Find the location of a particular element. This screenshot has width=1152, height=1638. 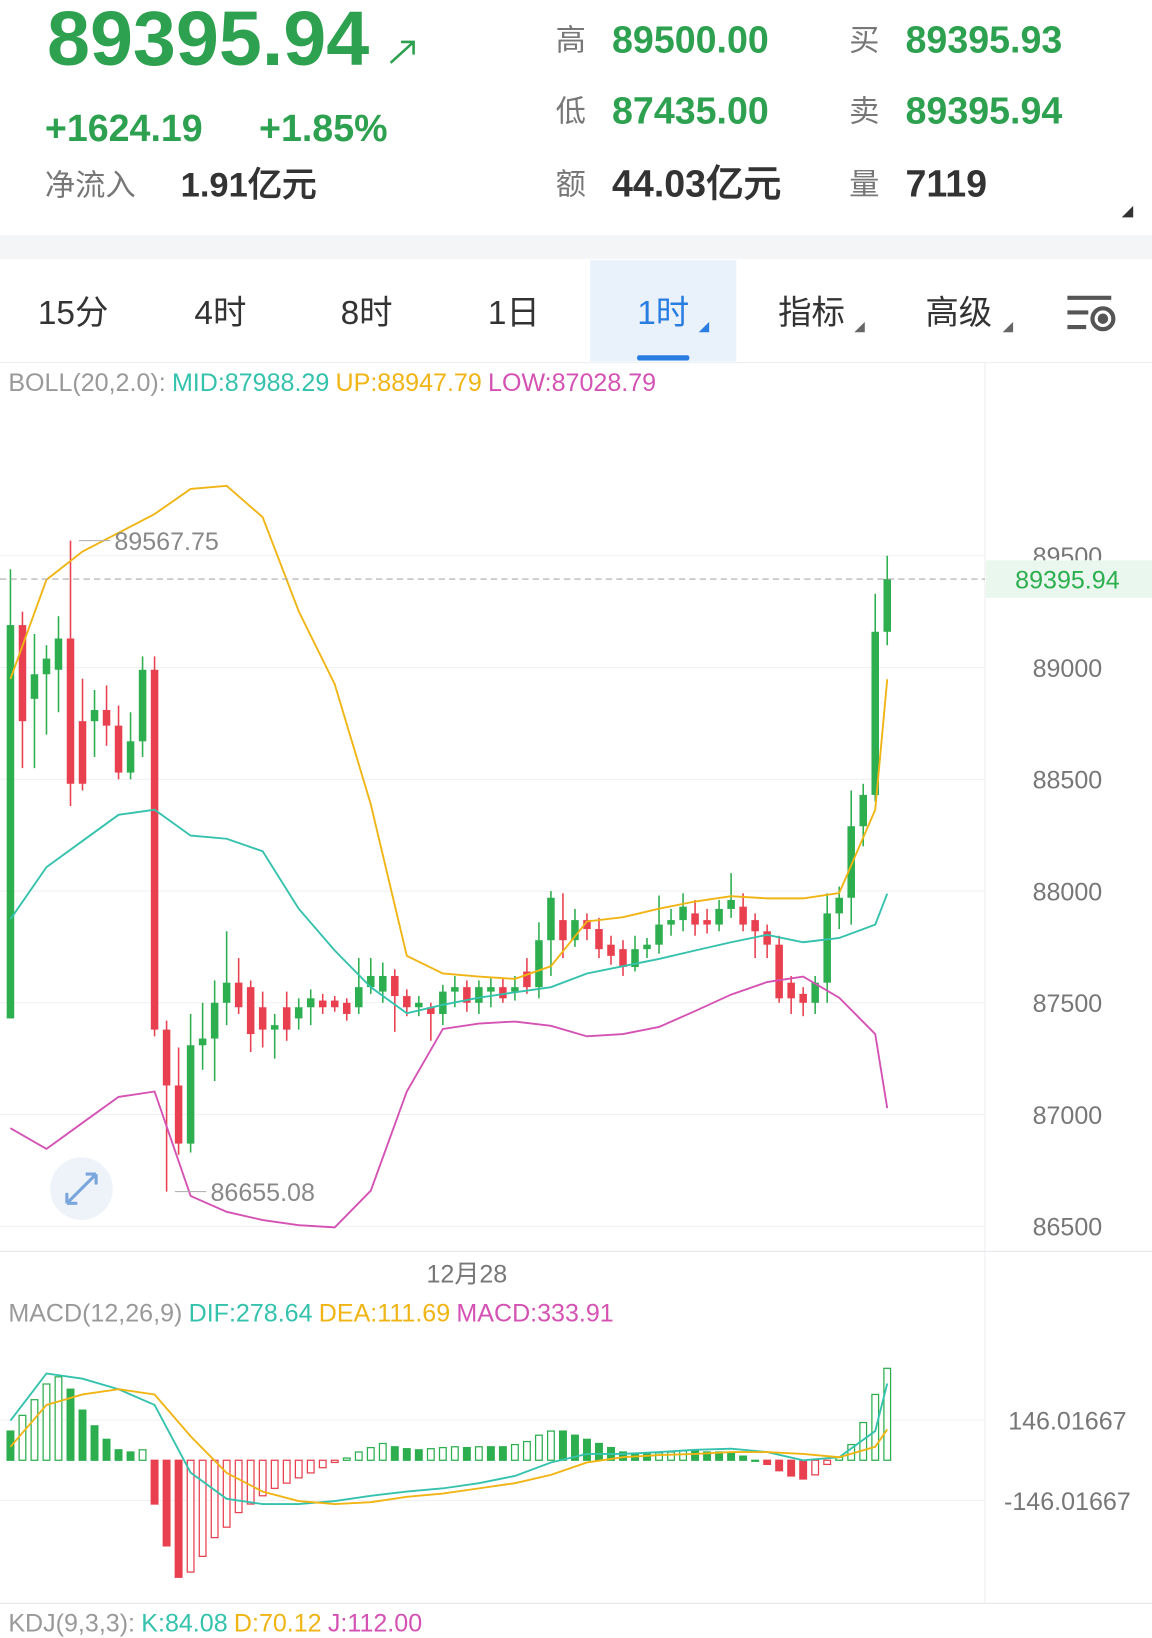

y-tick-label: 89000 is located at coordinates (1068, 669).